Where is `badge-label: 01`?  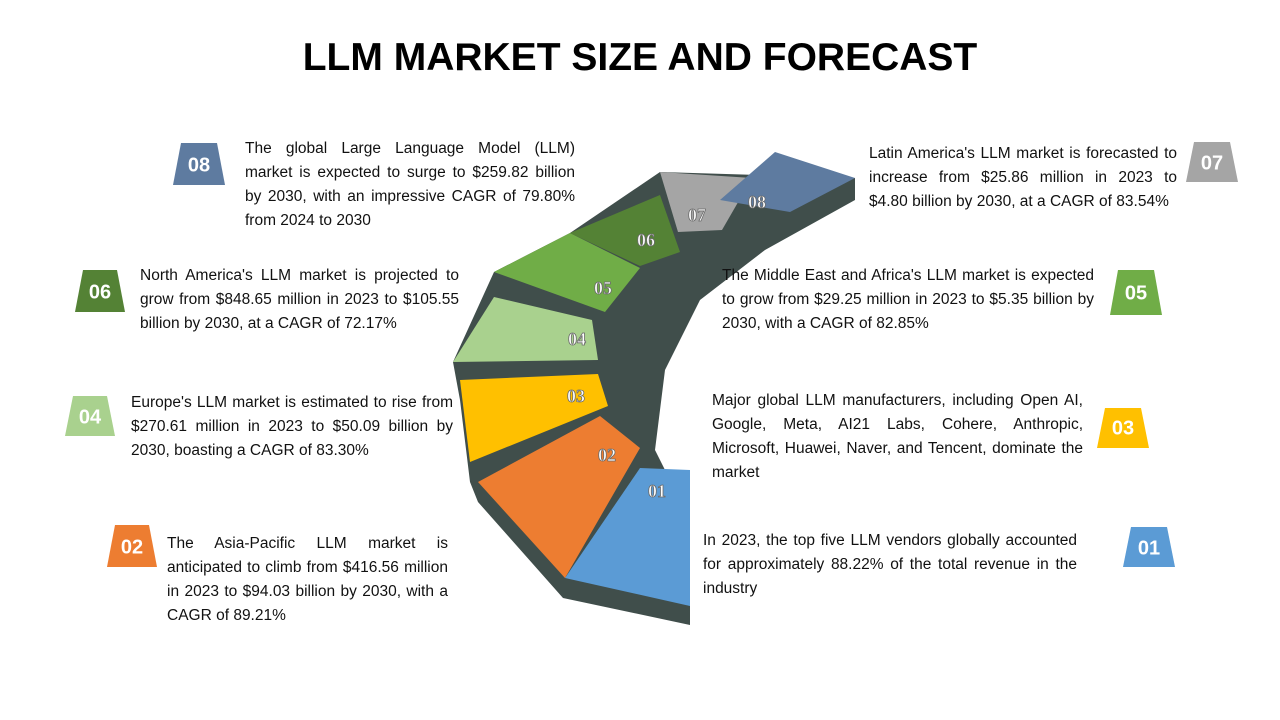
badge-label: 01 is located at coordinates (1149, 548).